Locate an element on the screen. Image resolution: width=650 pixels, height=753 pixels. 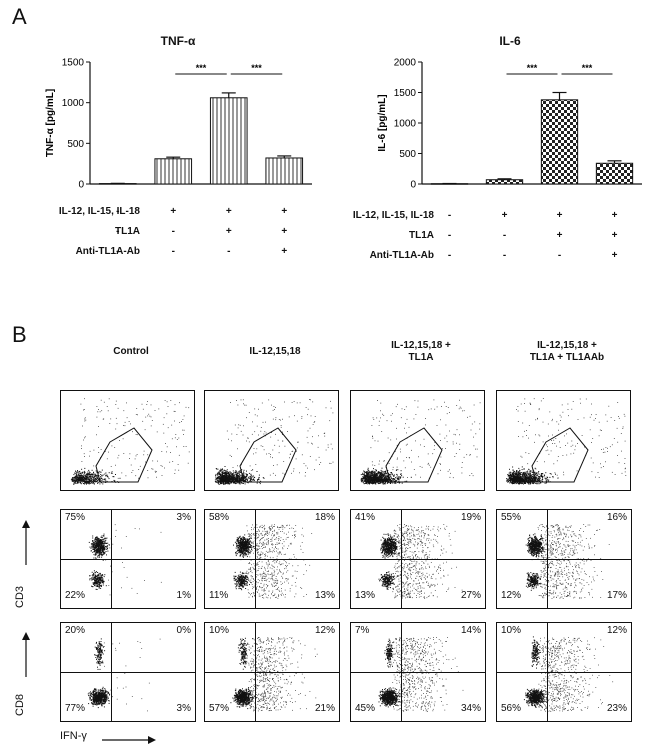
quadrant-dot-plot: 41% 19% 13% 27% is located at coordinates (418, 559).